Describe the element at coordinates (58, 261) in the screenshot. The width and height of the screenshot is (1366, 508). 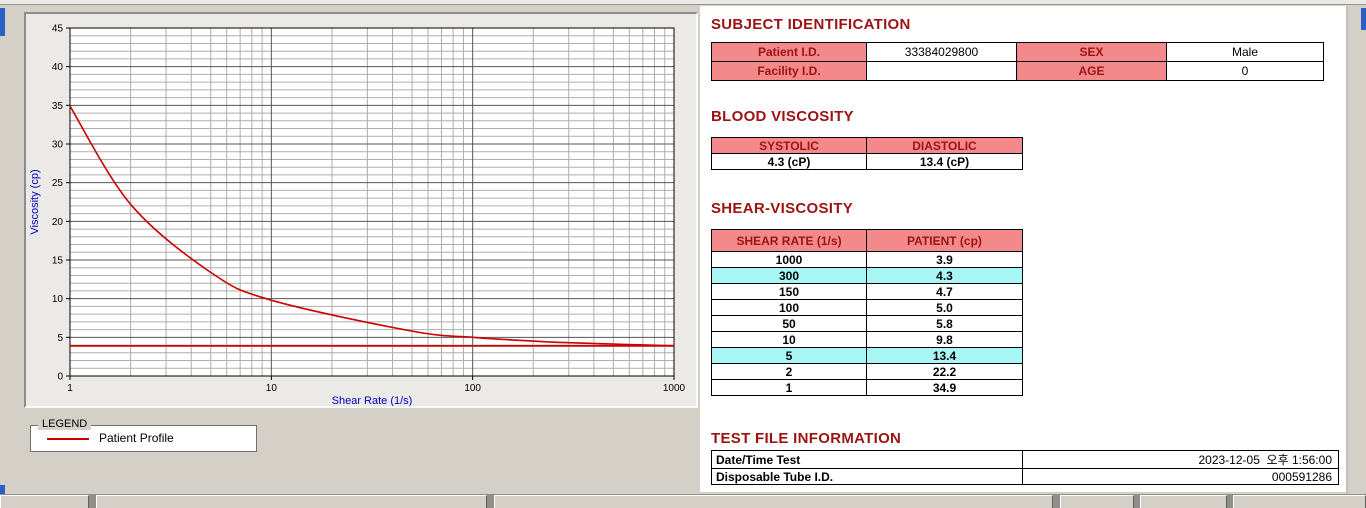
I see `svg-text: 15` at that location.